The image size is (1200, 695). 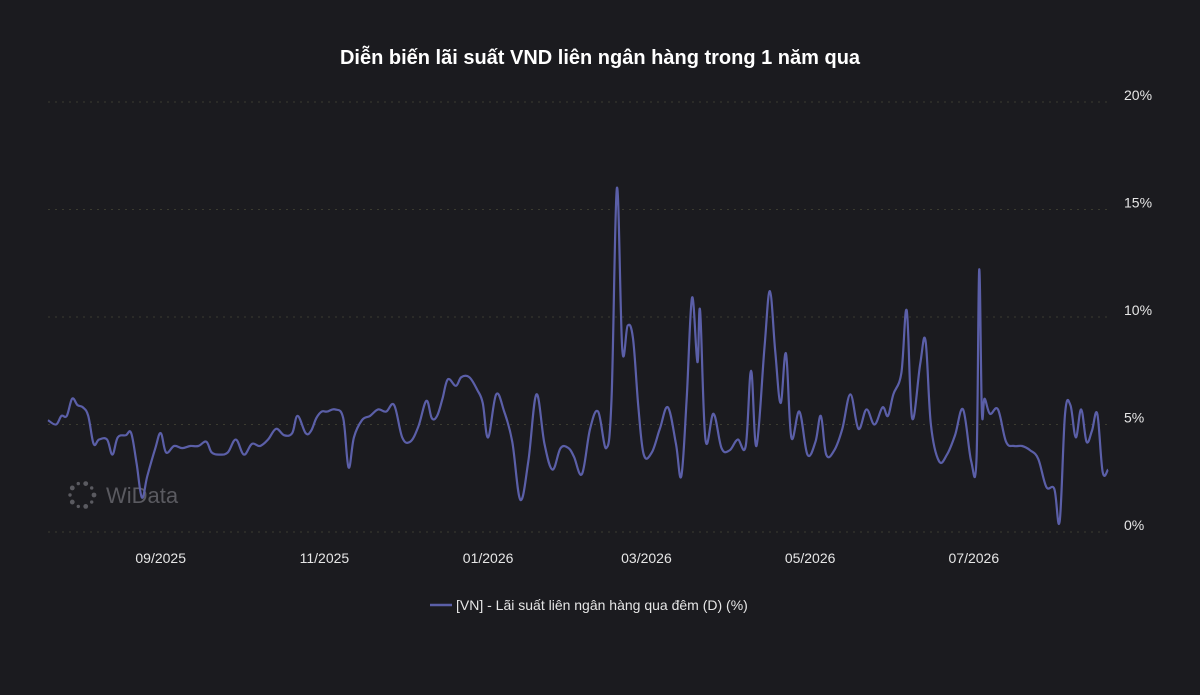 I want to click on x-tick-label: 07/2026, so click(x=974, y=558).